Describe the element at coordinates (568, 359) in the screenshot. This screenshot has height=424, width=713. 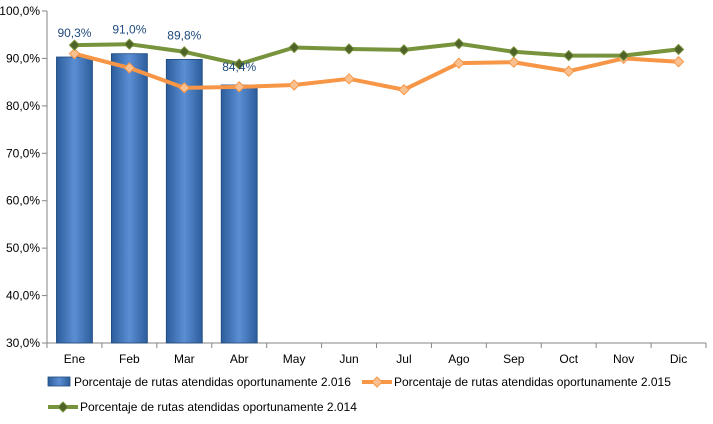
I see `x-tick-label: Oct` at that location.